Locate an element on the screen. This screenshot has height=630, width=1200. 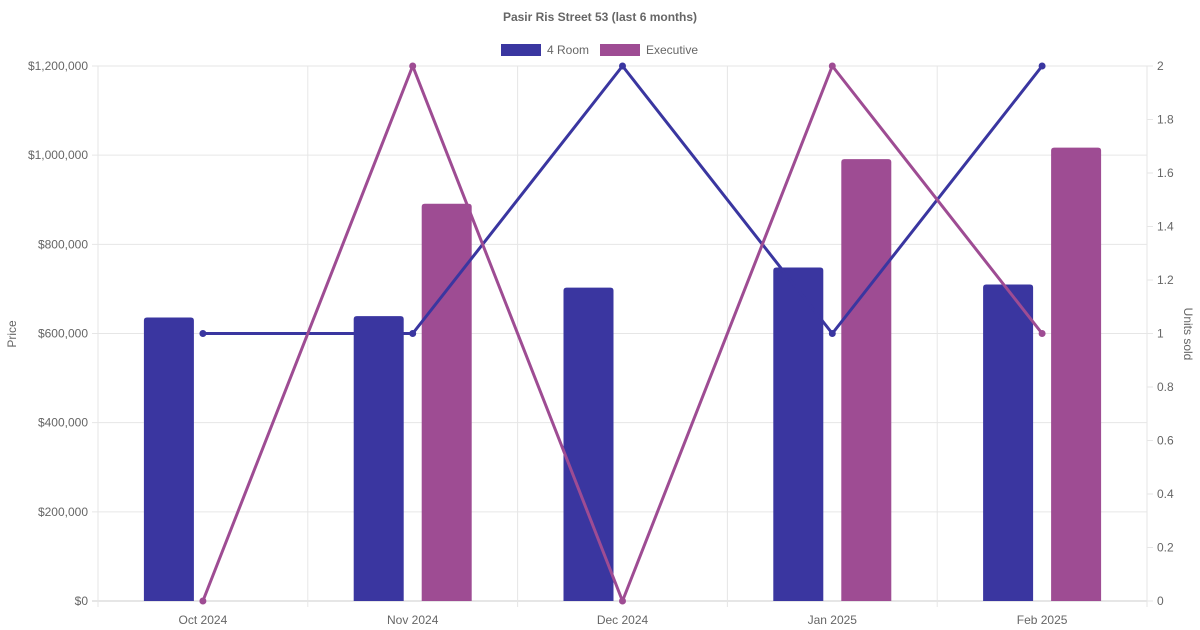
legend: 4 Room Executive is located at coordinates (599, 50).